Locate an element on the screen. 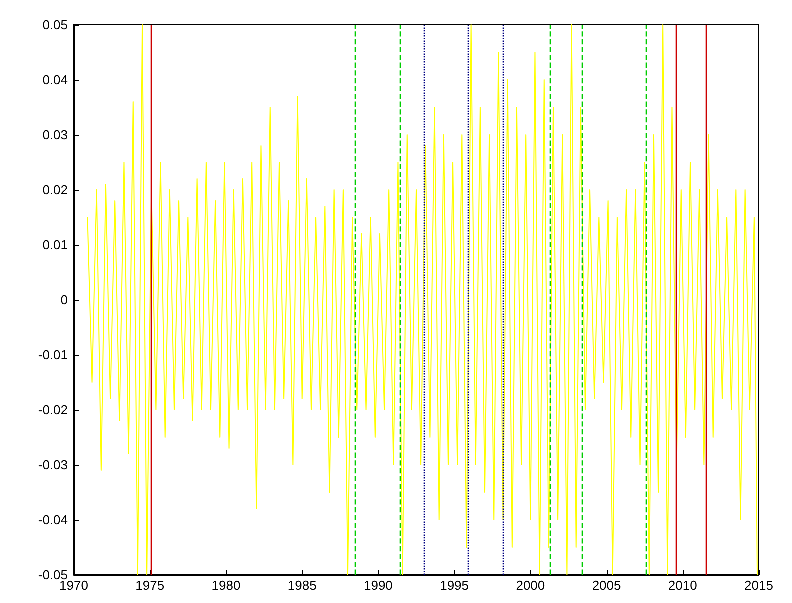 This screenshot has width=792, height=603. y-tick-label: -0.01 is located at coordinates (53, 355).